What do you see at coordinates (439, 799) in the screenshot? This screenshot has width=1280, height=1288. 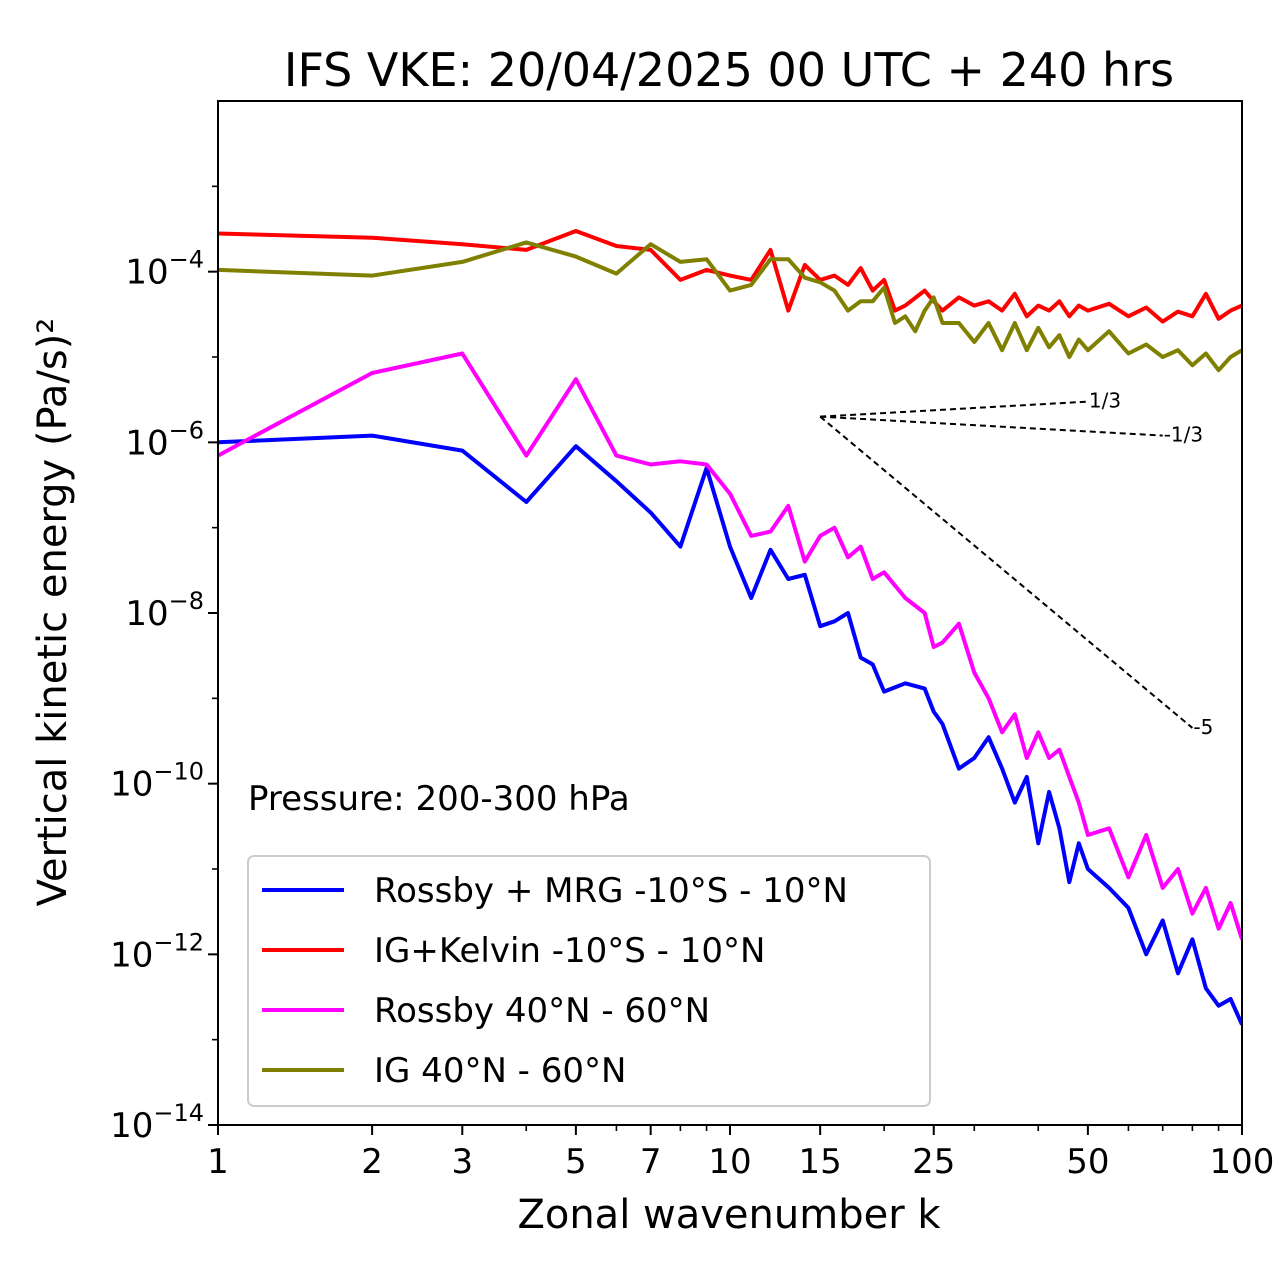 I see `annotation-text: Pressure: 200-300 hPa` at bounding box center [439, 799].